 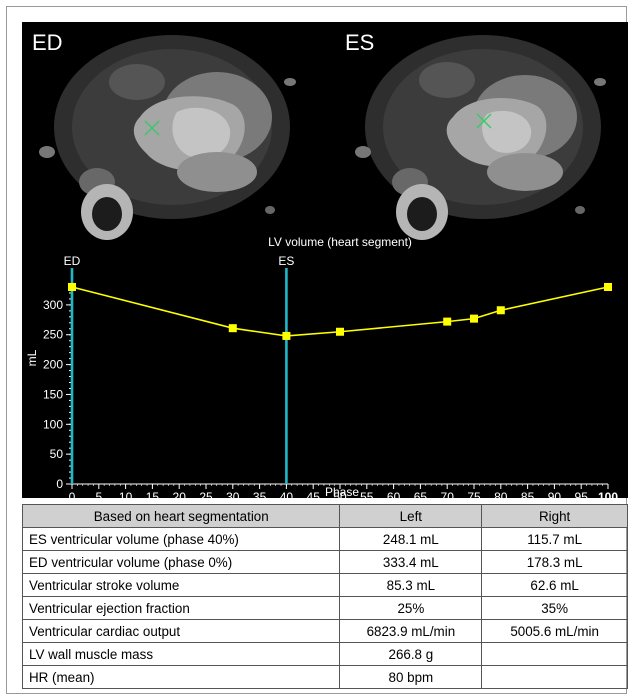 I want to click on x-tick-label: 55, so click(x=367, y=494).